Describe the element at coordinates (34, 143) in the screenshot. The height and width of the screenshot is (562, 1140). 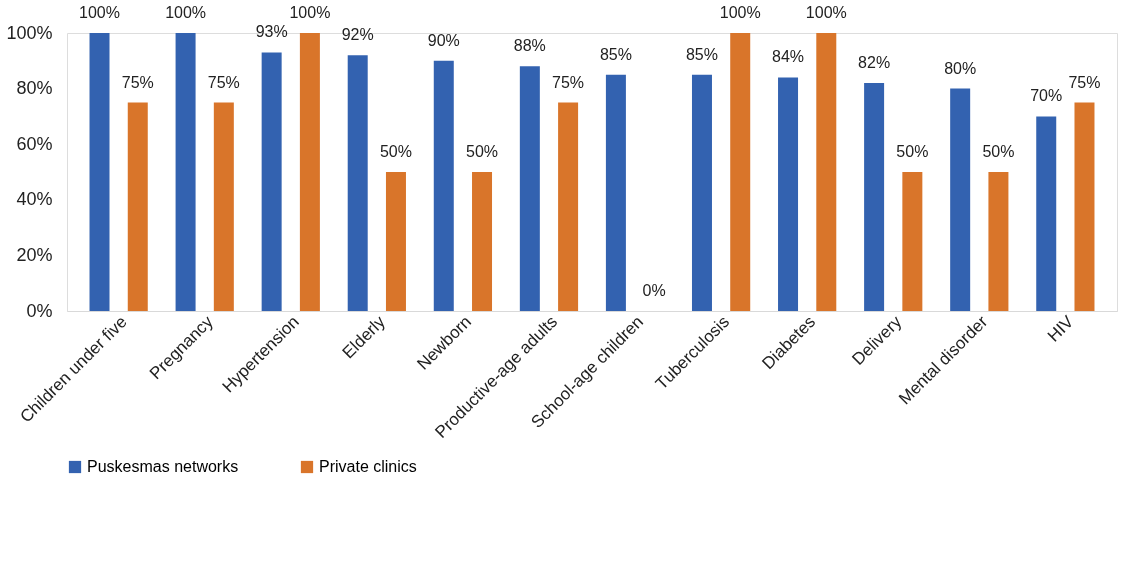
I see `y-tick-label: 60%` at that location.